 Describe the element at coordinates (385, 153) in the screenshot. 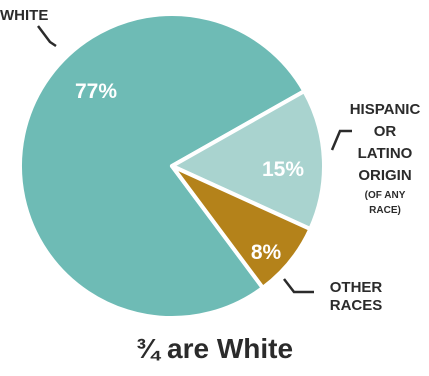

I see `category-label-hispanic-line3: LATINO` at that location.